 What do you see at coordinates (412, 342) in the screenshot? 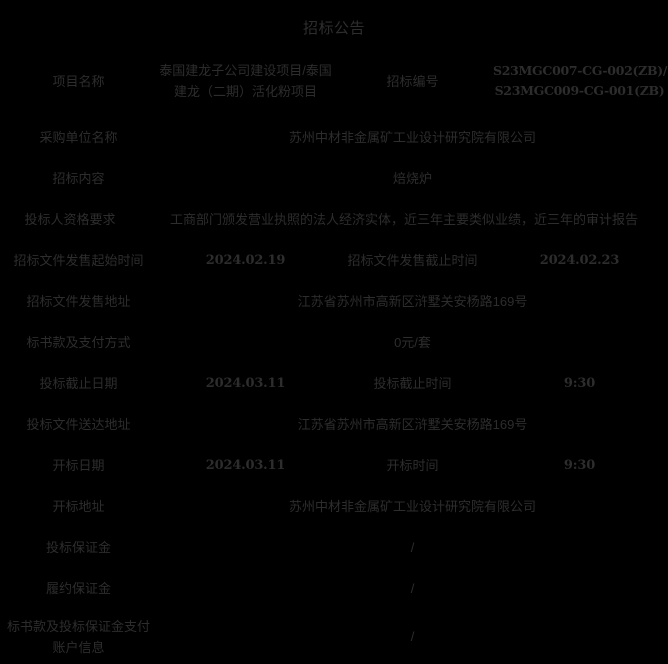
I see `row-value-document-fee: 0元/套` at bounding box center [412, 342].